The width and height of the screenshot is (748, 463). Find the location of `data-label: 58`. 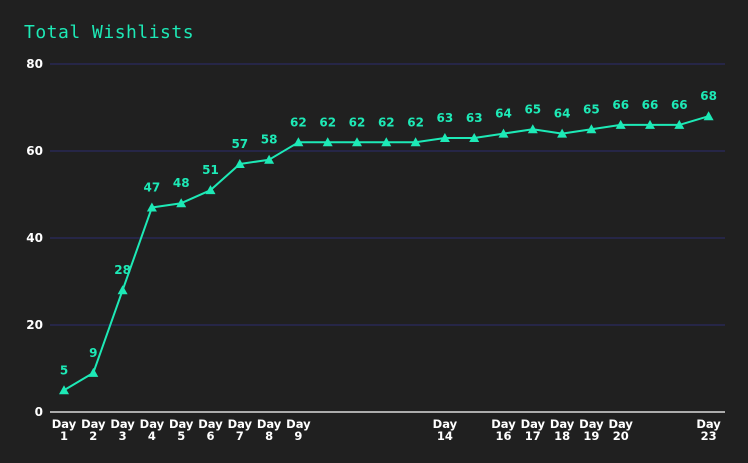

data-label: 58 is located at coordinates (269, 140).